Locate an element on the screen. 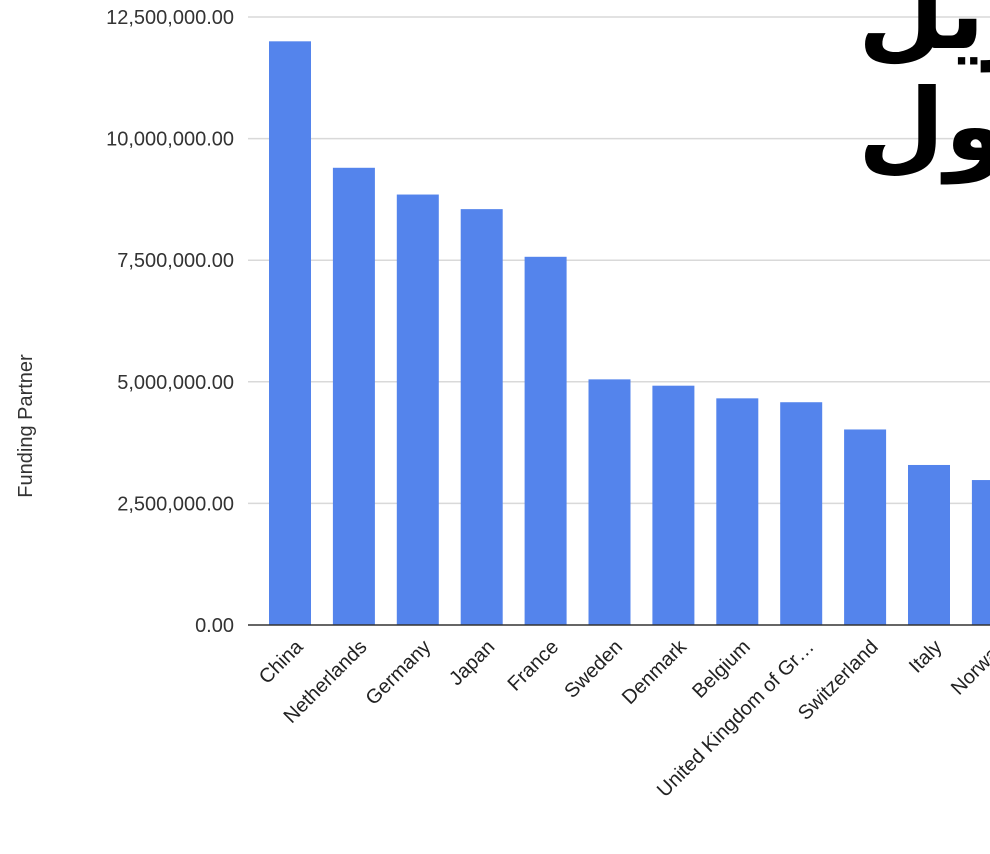  bar-united-kingdom-of-gr is located at coordinates (801, 513).